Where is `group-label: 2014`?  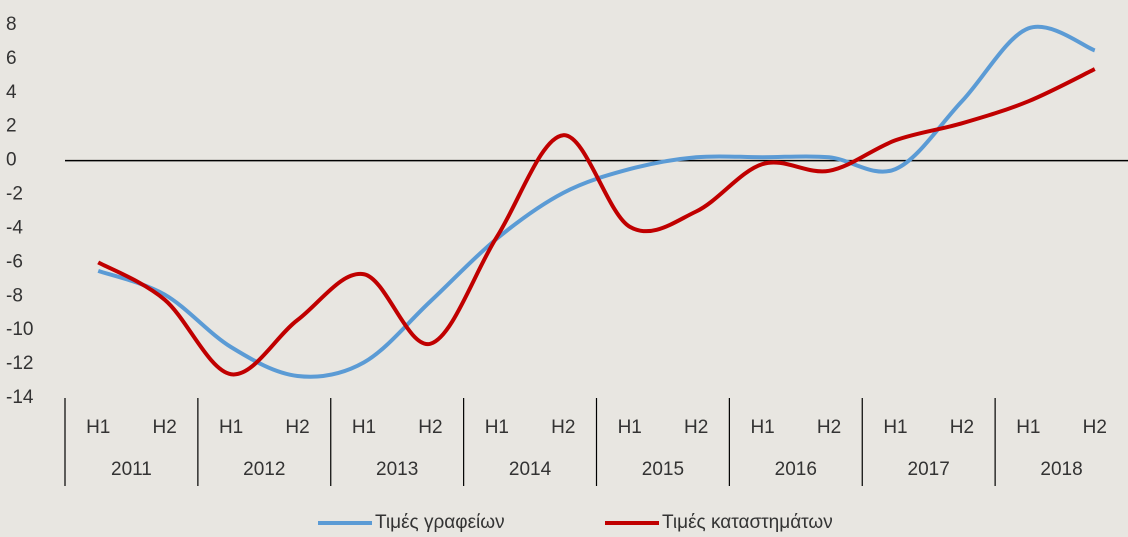
group-label: 2014 is located at coordinates (530, 469).